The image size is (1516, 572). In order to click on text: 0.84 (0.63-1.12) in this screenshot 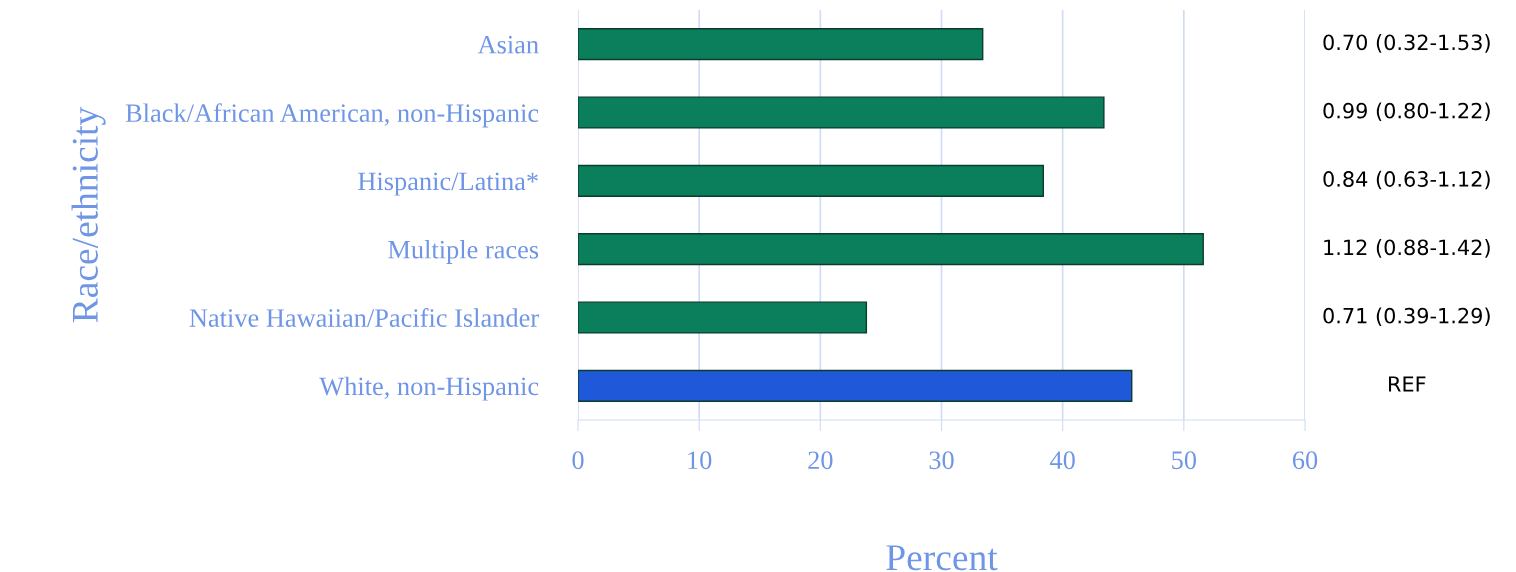, I will do `click(1406, 180)`.